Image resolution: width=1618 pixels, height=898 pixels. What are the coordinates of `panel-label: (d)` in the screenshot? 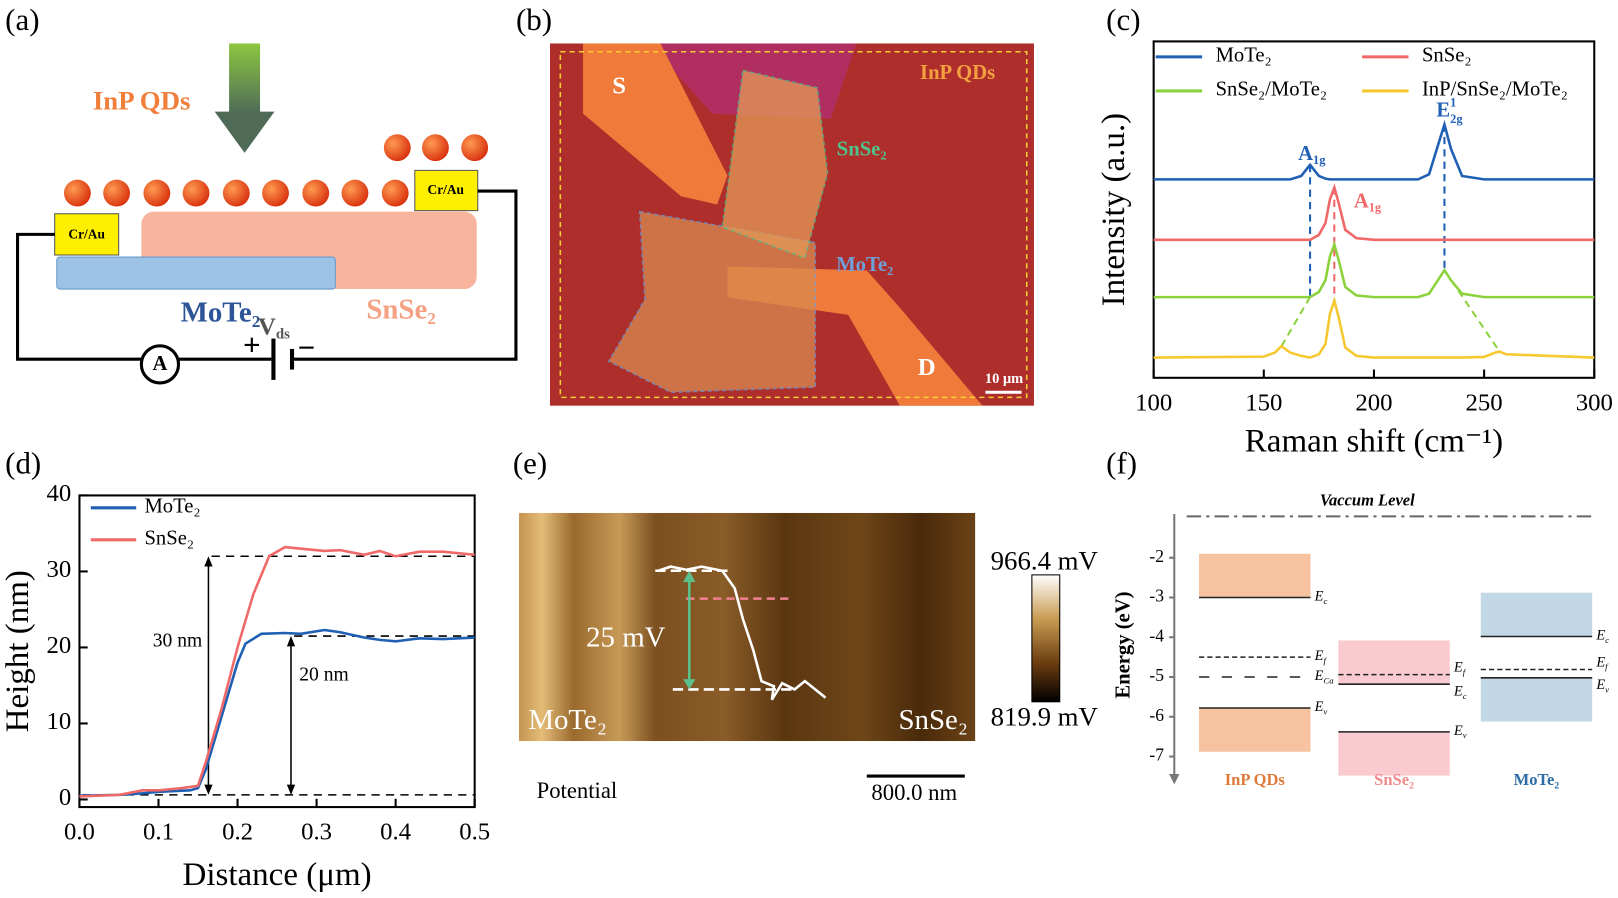 It's located at (23, 463).